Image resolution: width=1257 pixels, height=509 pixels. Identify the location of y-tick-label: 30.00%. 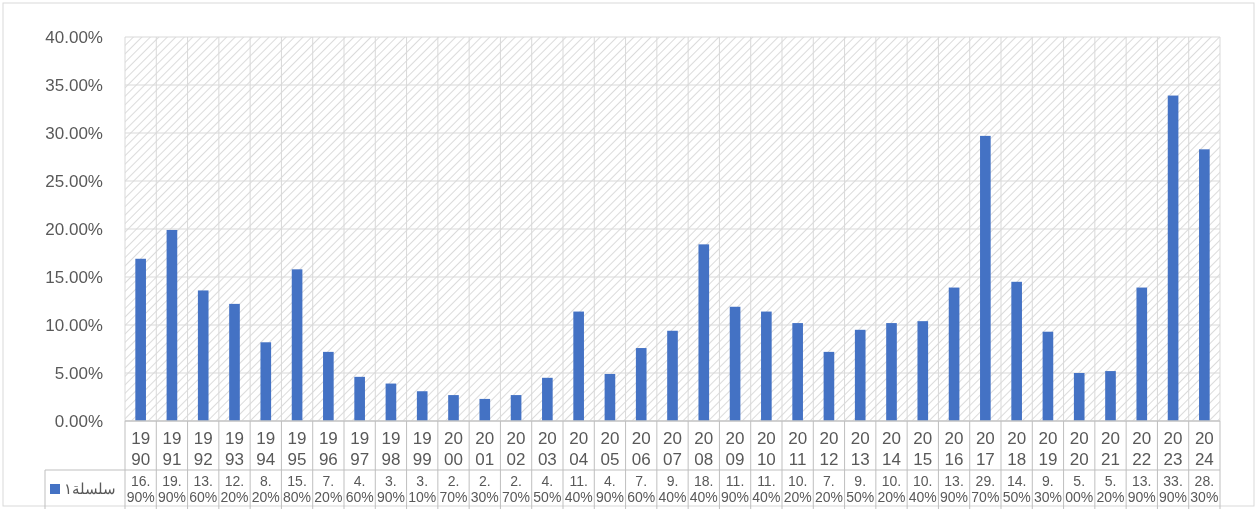
(74, 133).